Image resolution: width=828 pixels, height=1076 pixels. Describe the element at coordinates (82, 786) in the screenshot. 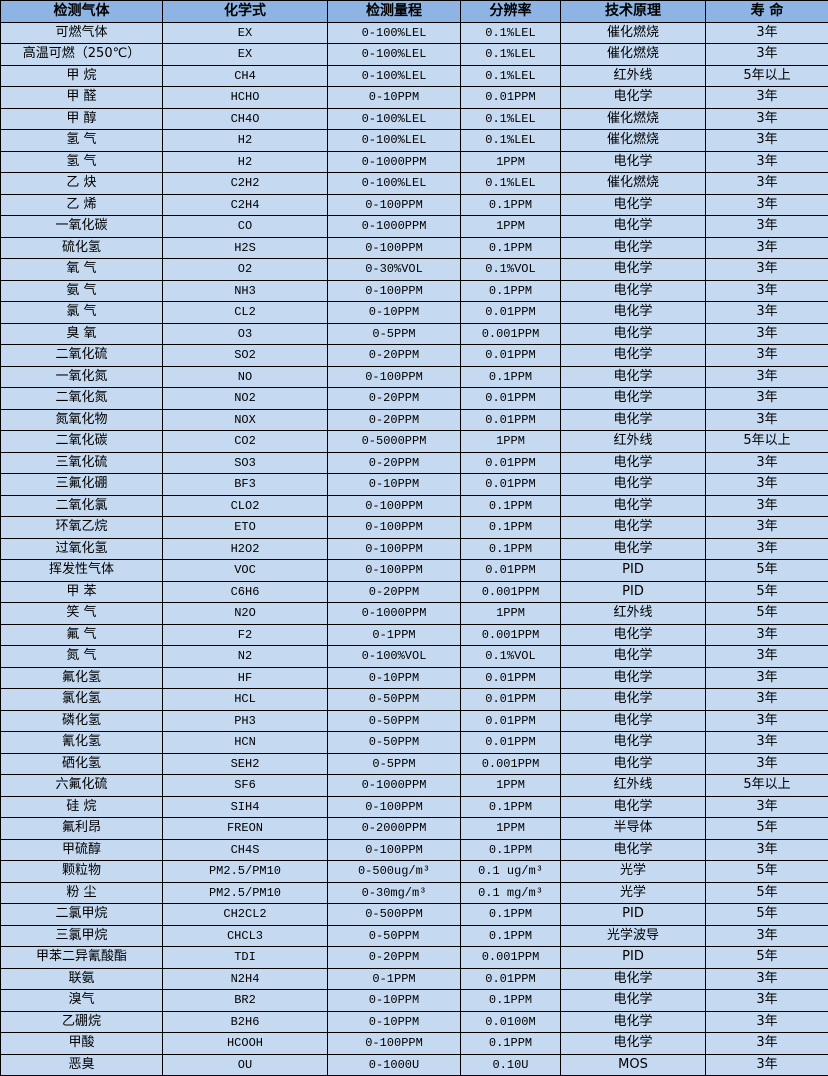

I see `cell-gas-name: 六氟化硫` at that location.